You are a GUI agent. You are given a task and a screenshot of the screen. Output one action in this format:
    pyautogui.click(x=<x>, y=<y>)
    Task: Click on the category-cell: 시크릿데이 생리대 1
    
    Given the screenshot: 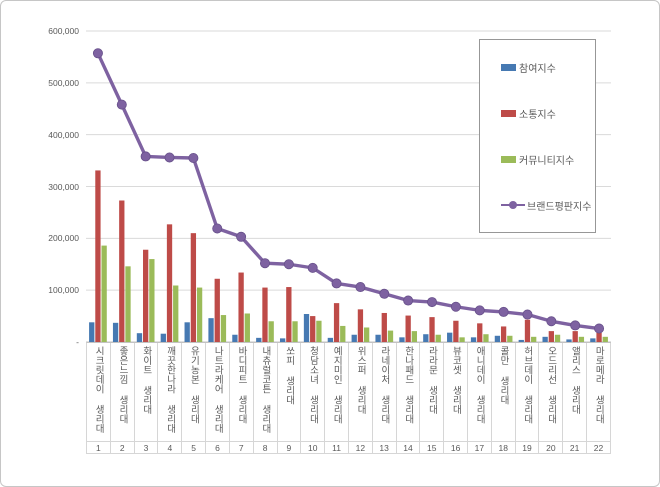 What is the action you would take?
    pyautogui.click(x=99, y=398)
    